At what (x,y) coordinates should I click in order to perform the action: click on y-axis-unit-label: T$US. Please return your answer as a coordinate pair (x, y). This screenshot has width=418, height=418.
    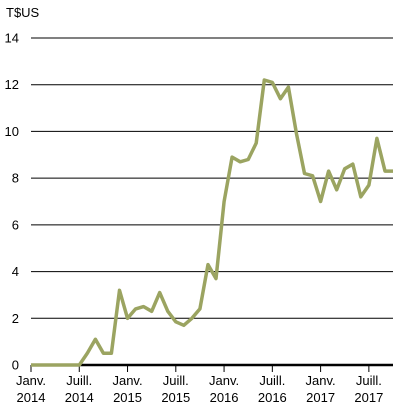
    Looking at the image, I should click on (23, 12).